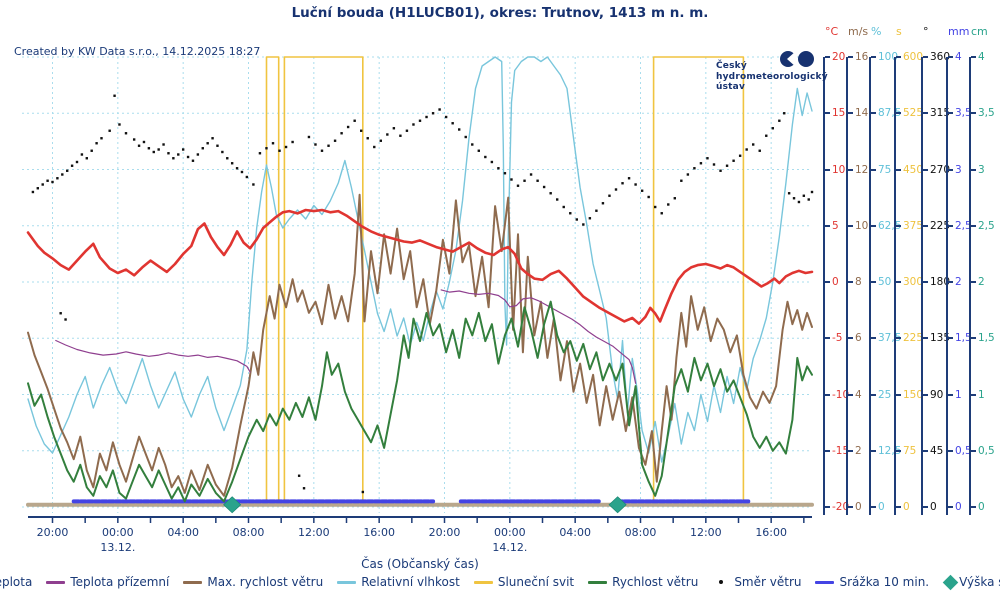 Image resolution: width=1000 pixels, height=600 pixels. I want to click on axis-tick-label: 150, so click(913, 394).